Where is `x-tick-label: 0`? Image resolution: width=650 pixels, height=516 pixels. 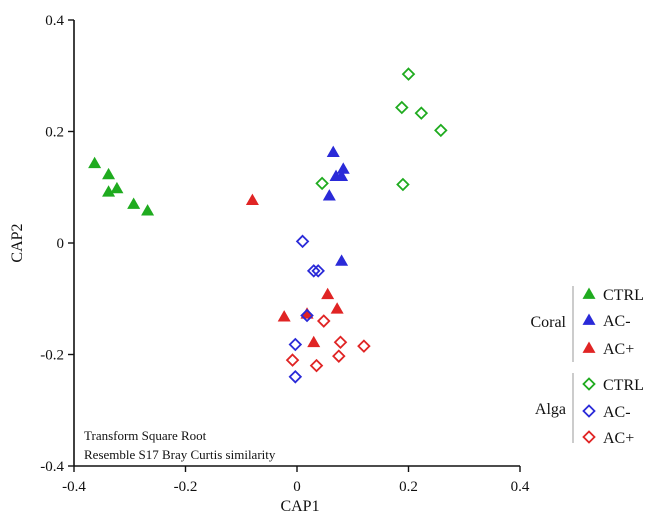
x-tick-label: 0 is located at coordinates (297, 487).